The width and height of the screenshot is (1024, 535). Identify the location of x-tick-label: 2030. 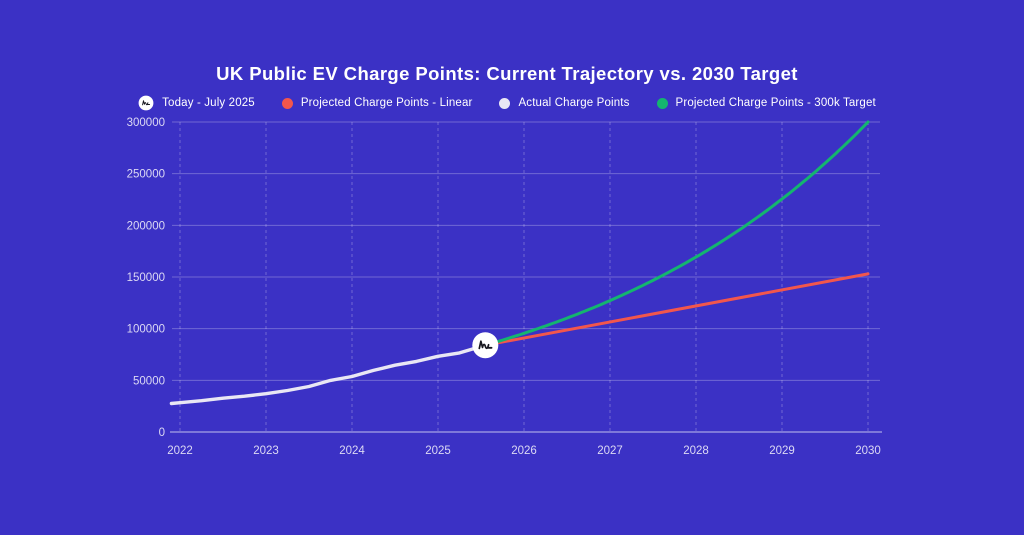
(868, 451).